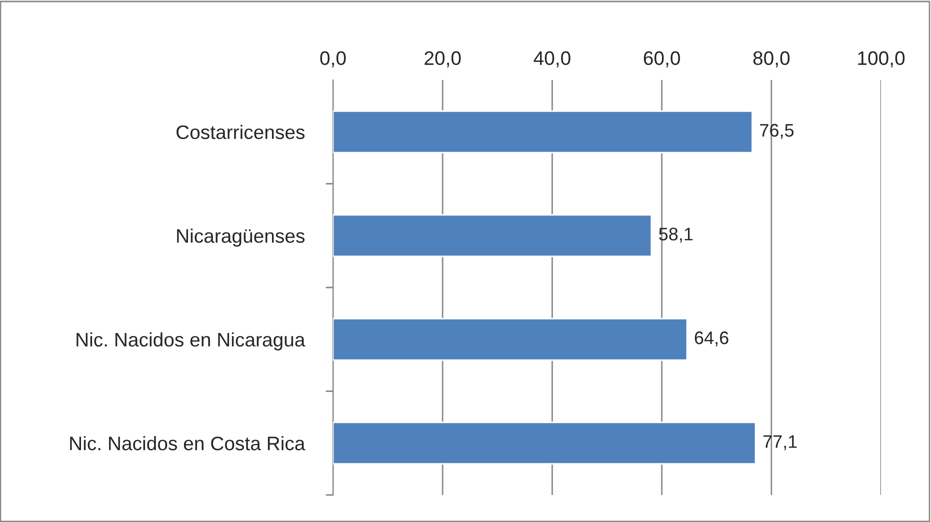 The image size is (931, 522). Describe the element at coordinates (777, 131) in the screenshot. I see `data-label: 76,5` at that location.